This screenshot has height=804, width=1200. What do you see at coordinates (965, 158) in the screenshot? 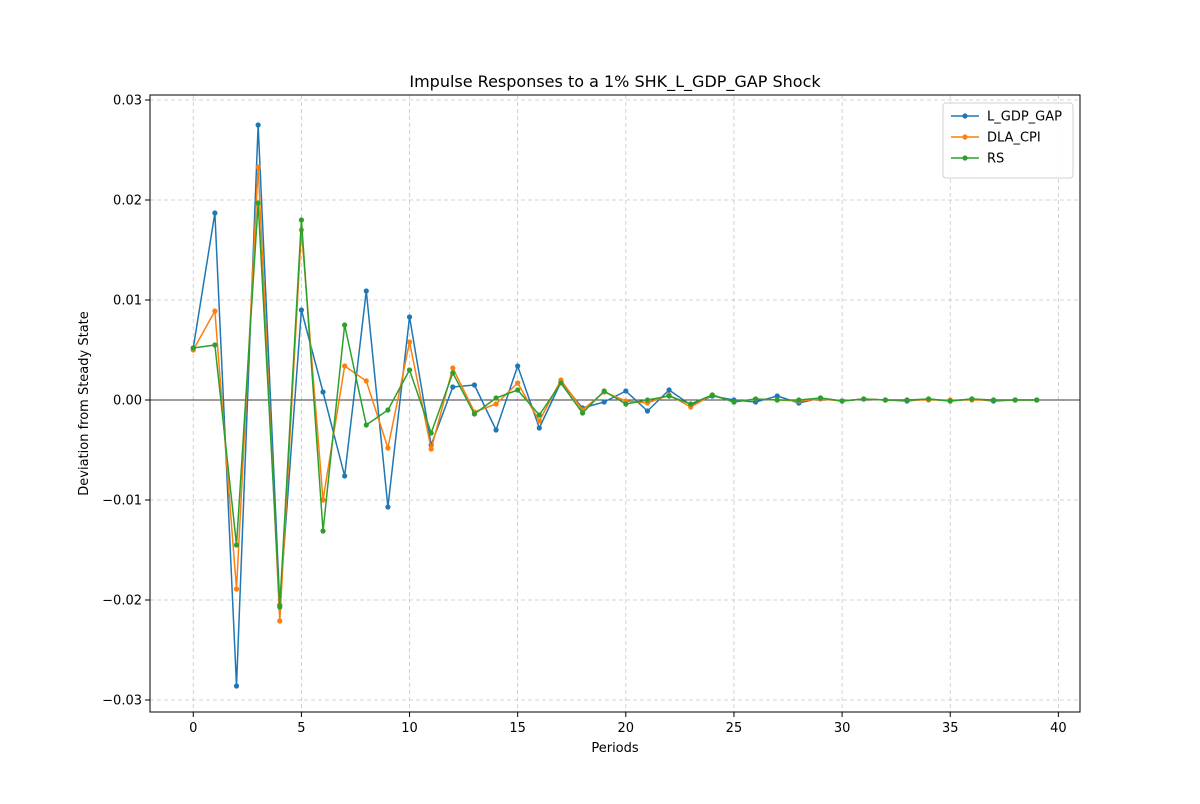
I see `legend-marker-rs` at bounding box center [965, 158].